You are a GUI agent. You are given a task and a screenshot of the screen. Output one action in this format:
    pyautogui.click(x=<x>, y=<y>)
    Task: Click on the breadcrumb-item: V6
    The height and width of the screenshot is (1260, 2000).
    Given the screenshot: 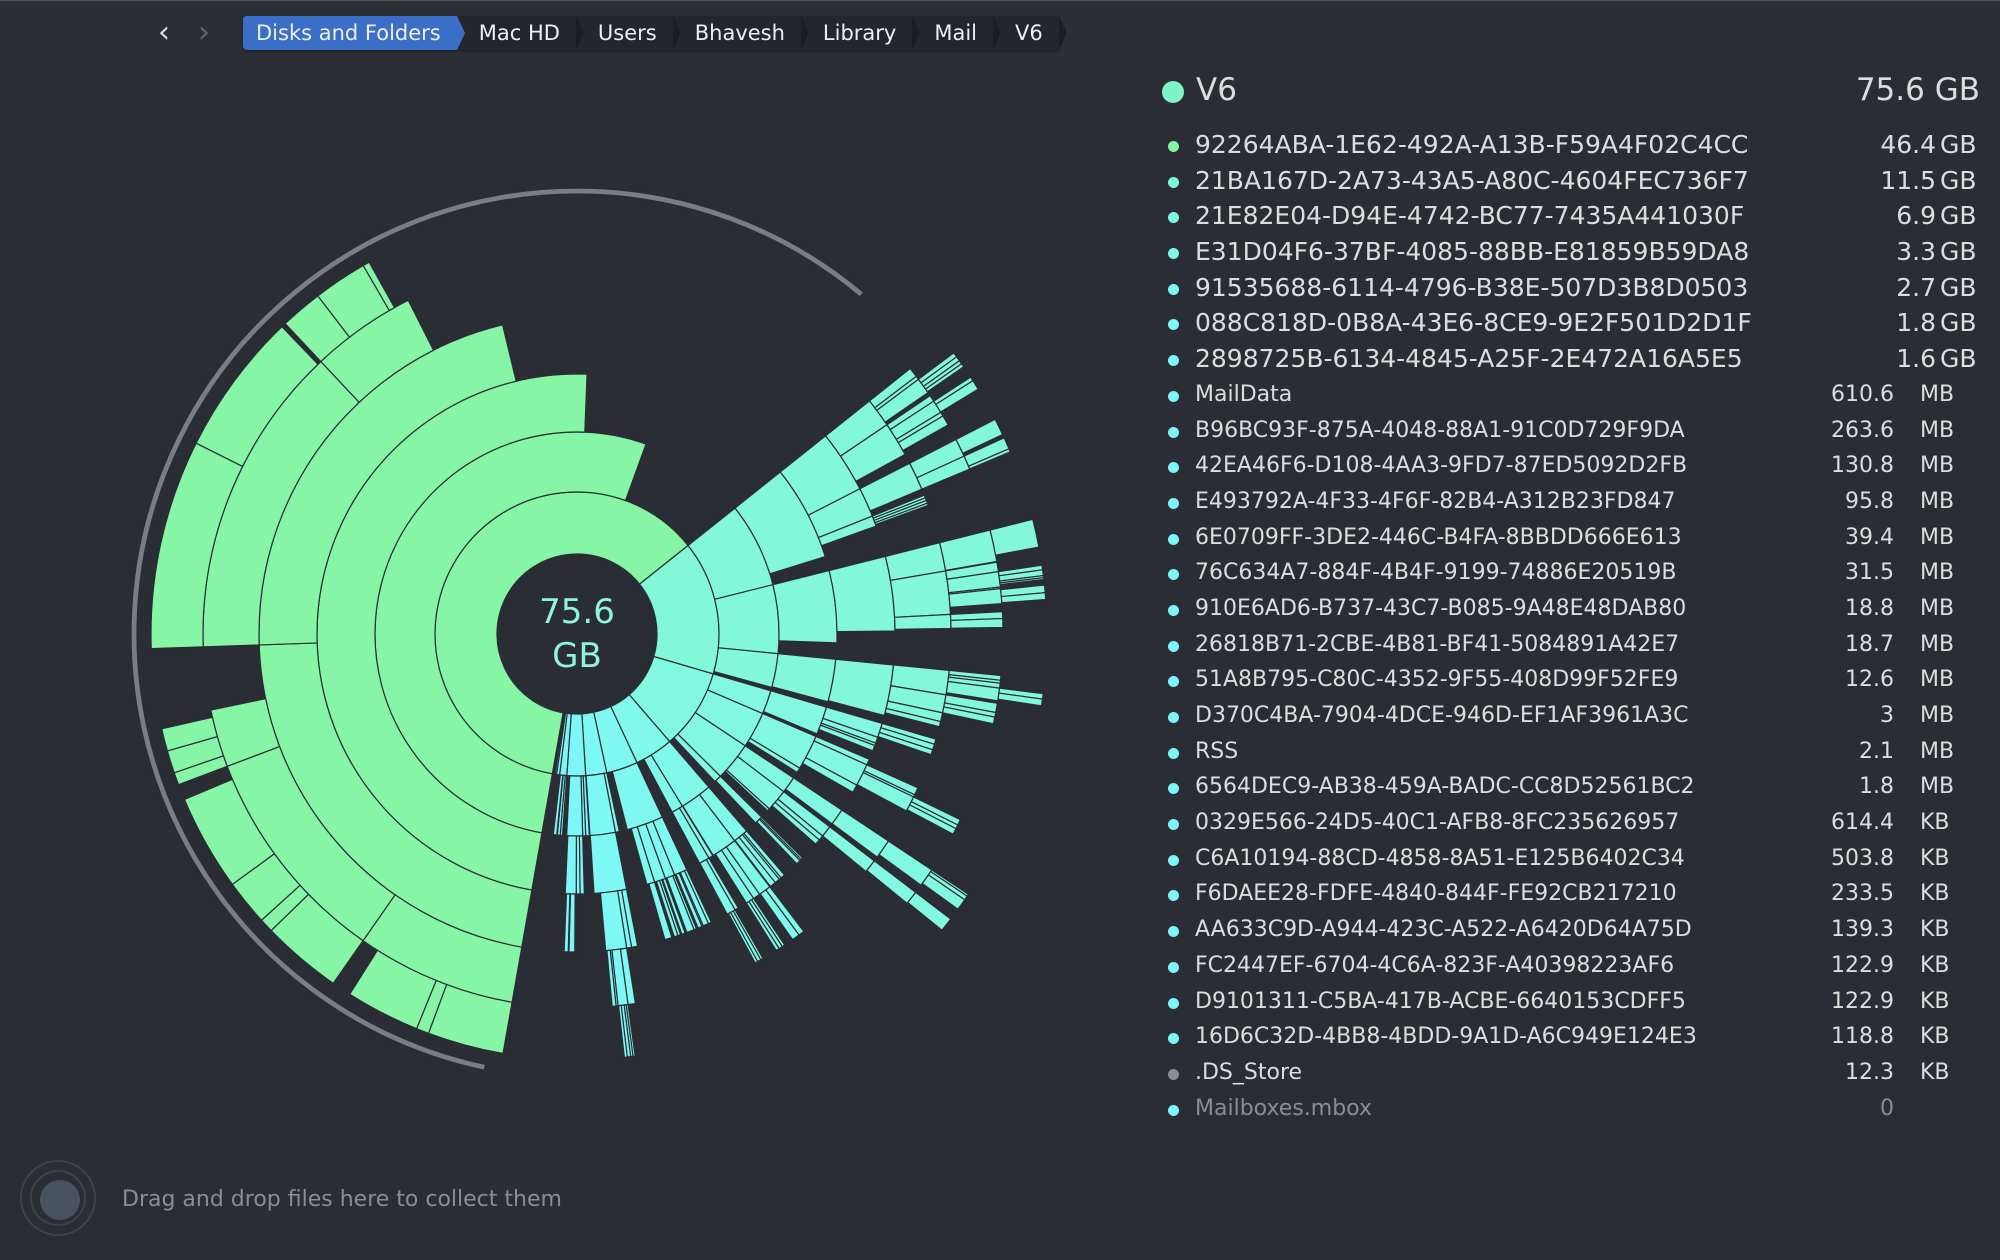 What is the action you would take?
    pyautogui.click(x=1030, y=33)
    